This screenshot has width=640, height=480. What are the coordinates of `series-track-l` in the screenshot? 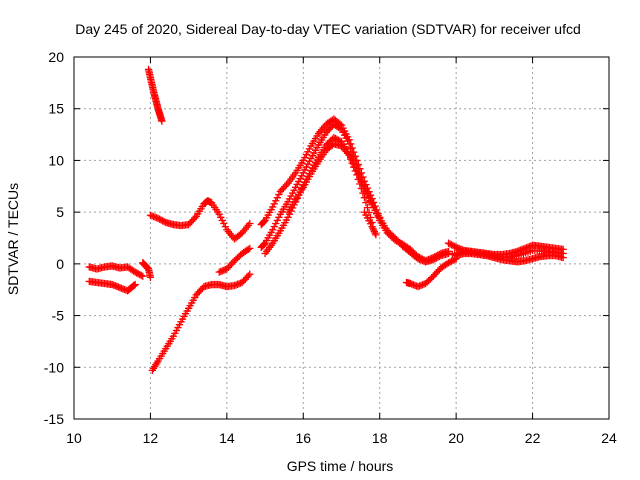 It's located at (370, 223).